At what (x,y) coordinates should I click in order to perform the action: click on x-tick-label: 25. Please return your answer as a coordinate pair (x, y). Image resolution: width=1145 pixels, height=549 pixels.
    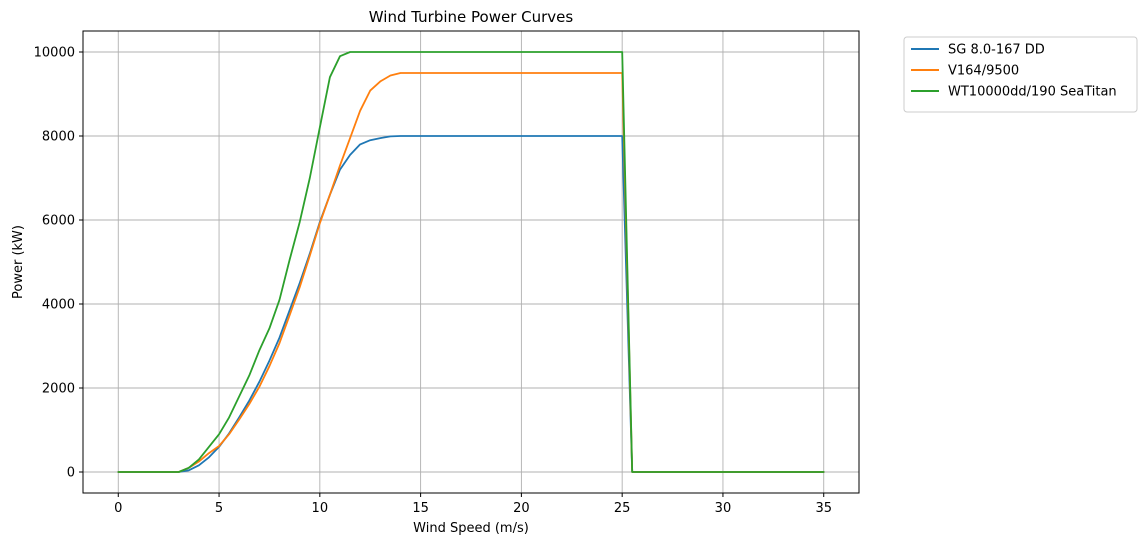
    Looking at the image, I should click on (622, 508).